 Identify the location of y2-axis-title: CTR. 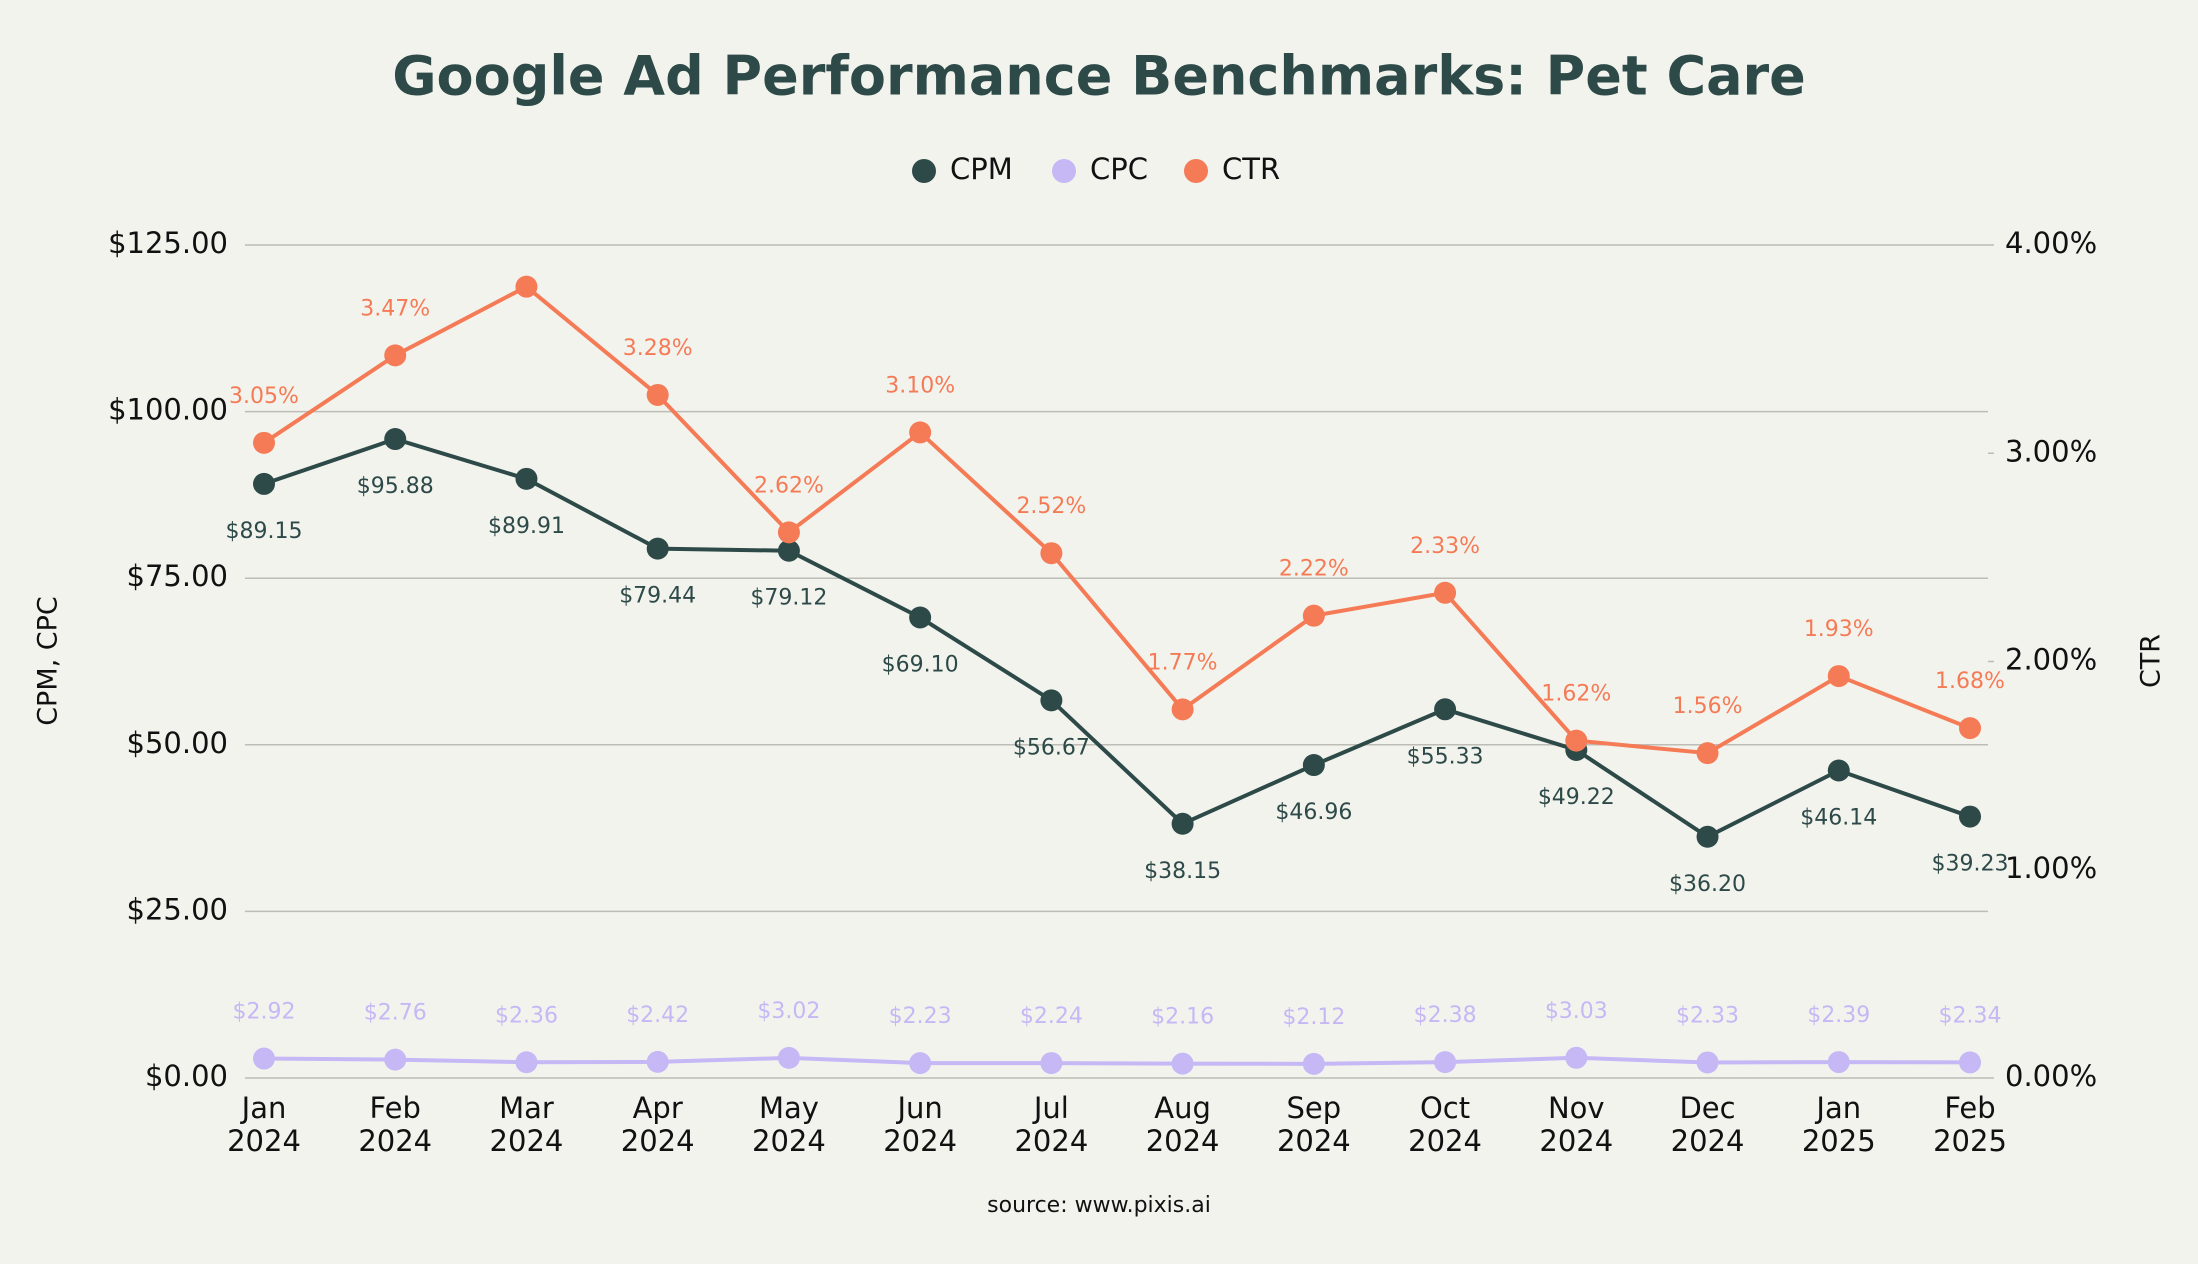
(2151, 661).